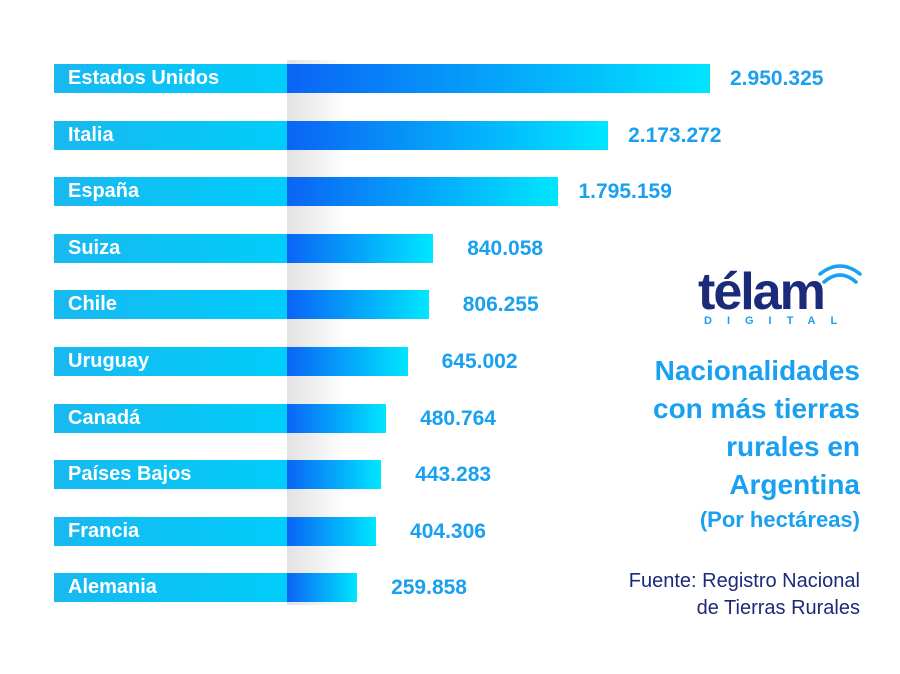 This screenshot has height=674, width=900. What do you see at coordinates (91, 134) in the screenshot?
I see `category-label: Italia` at bounding box center [91, 134].